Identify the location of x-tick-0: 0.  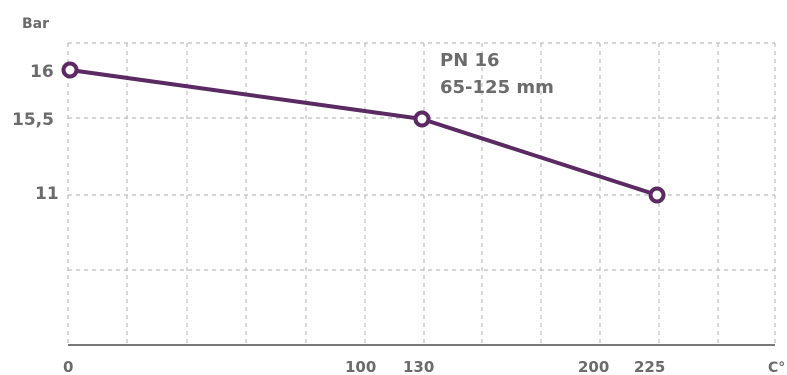
(68, 366).